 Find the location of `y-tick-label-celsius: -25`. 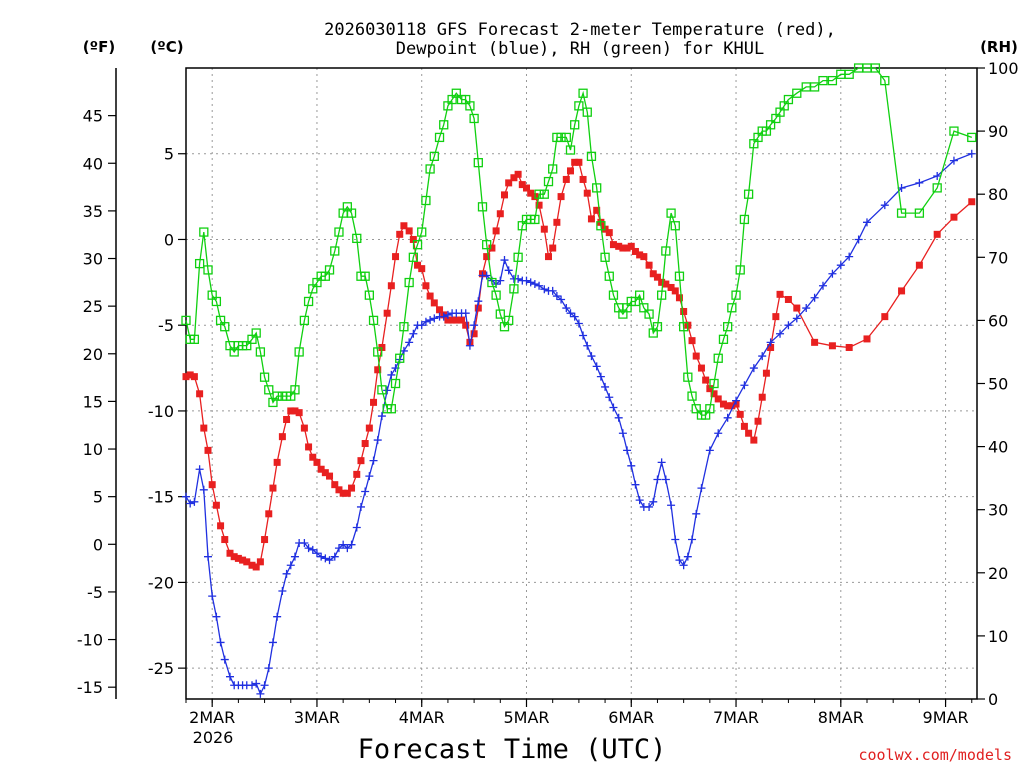

y-tick-label-celsius: -25 is located at coordinates (161, 668).